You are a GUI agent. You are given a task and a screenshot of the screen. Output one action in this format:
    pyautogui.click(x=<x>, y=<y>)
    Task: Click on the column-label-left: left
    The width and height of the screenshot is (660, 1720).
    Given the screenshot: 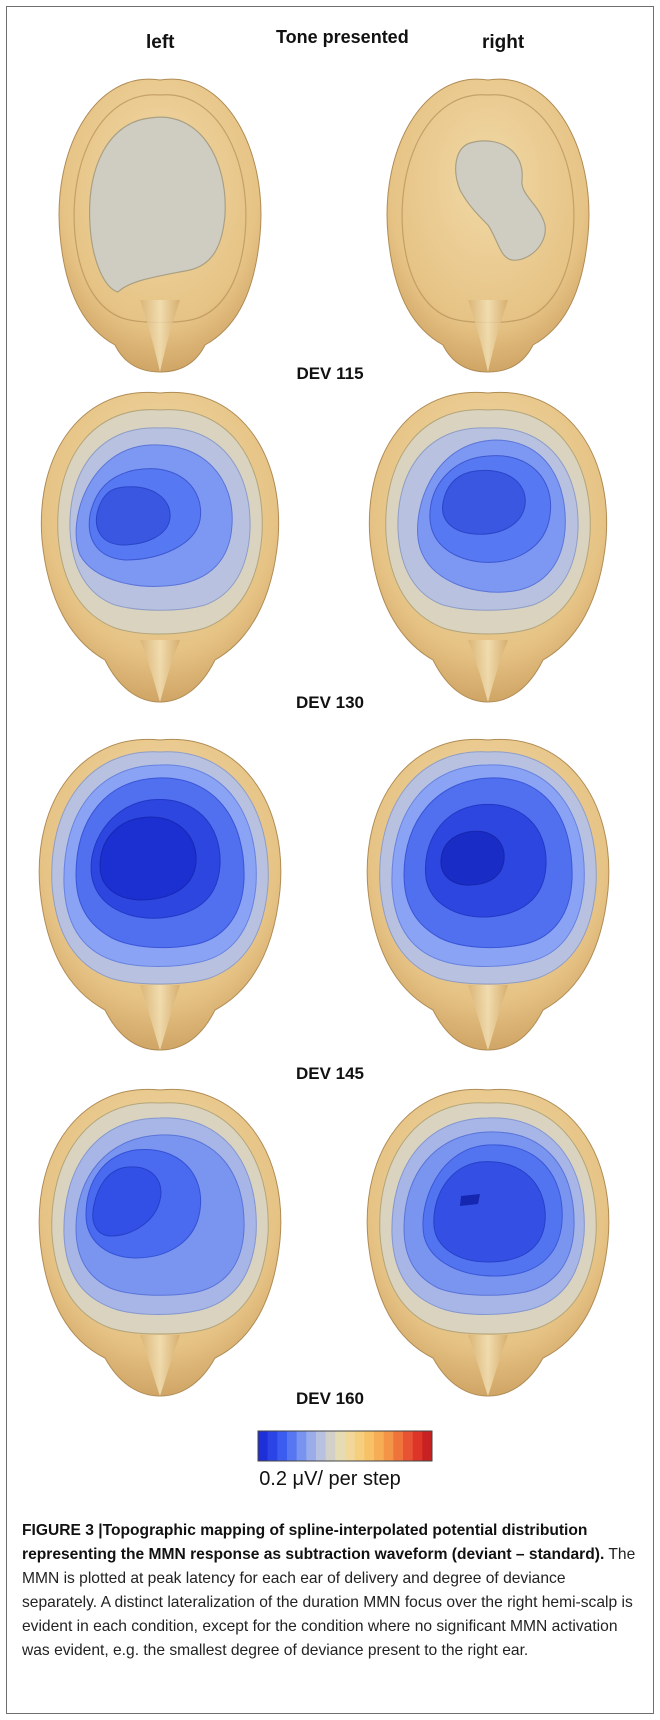 What is the action you would take?
    pyautogui.click(x=160, y=42)
    